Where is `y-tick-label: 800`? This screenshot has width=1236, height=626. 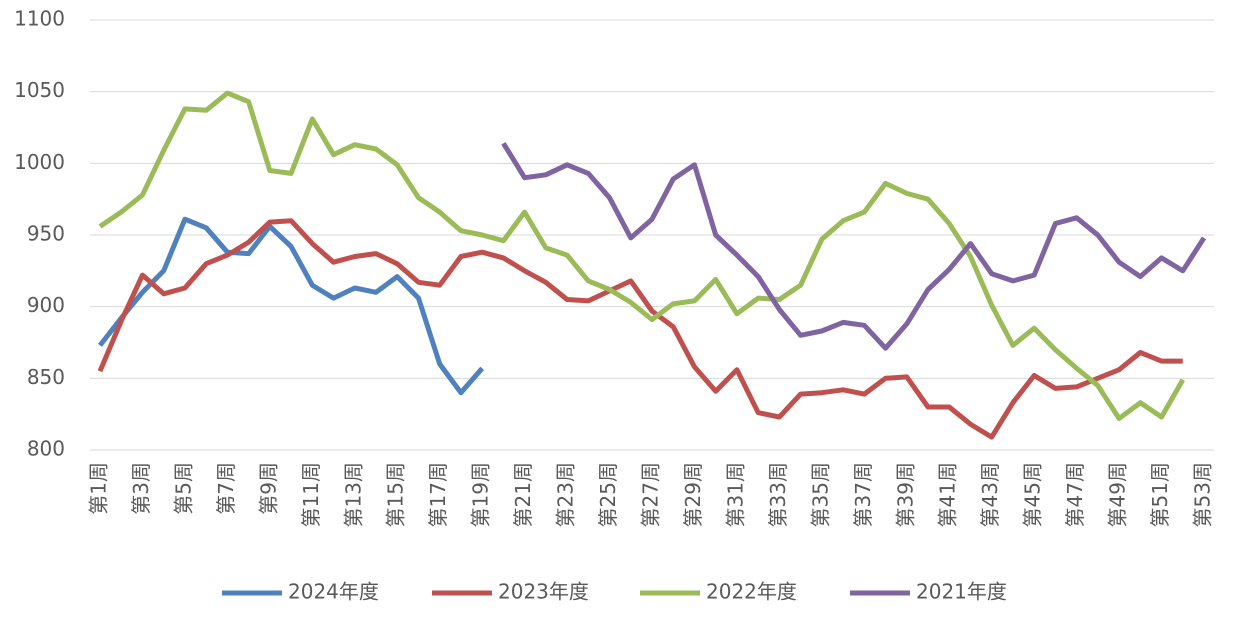
y-tick-label: 800 is located at coordinates (46, 449).